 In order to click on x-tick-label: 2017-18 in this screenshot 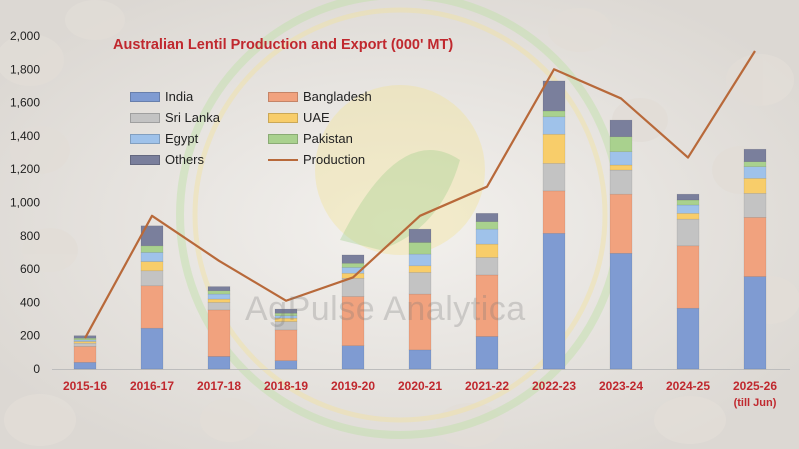, I will do `click(219, 386)`.